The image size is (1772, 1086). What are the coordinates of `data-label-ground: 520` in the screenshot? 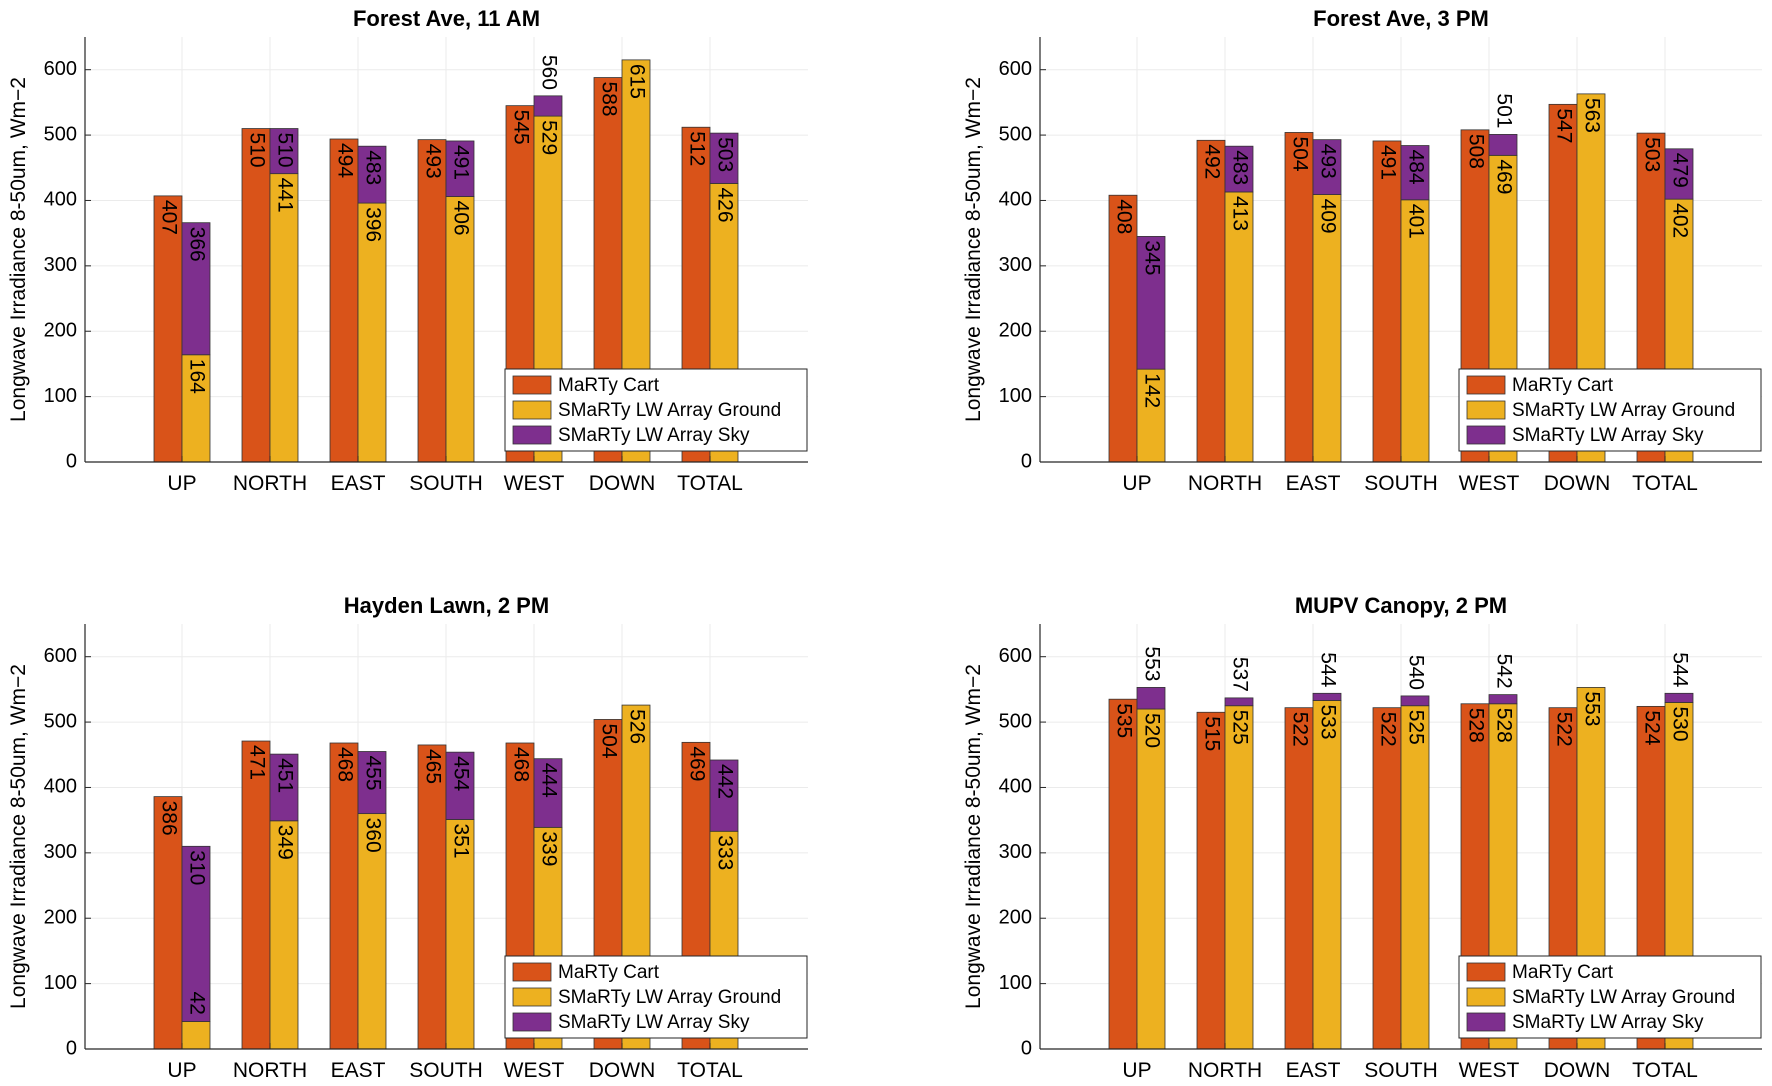 It's located at (1151, 730).